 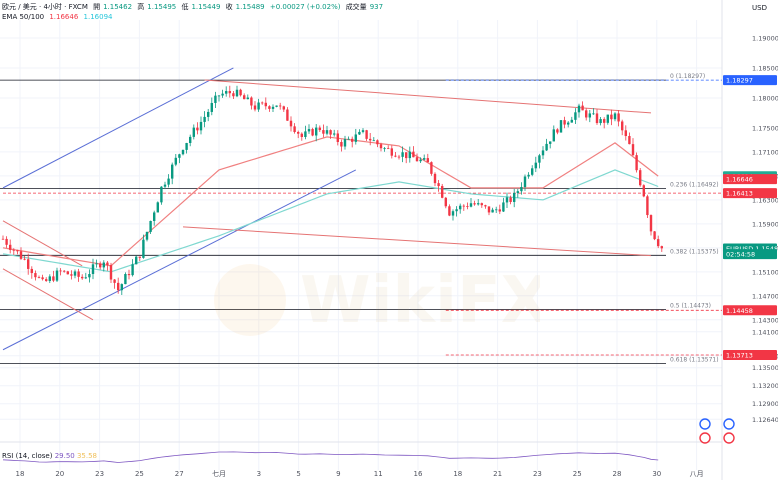 I want to click on x-tick-label: 27, so click(x=179, y=474).